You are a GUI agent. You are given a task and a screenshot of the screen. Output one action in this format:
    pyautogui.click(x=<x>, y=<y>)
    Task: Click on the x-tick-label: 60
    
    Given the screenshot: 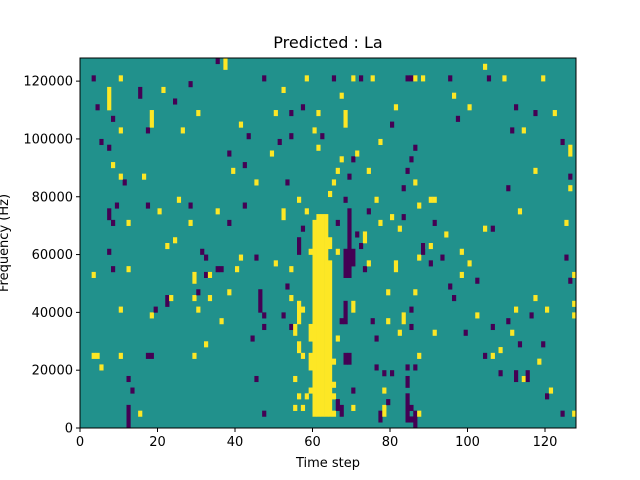 What is the action you would take?
    pyautogui.click(x=312, y=442)
    